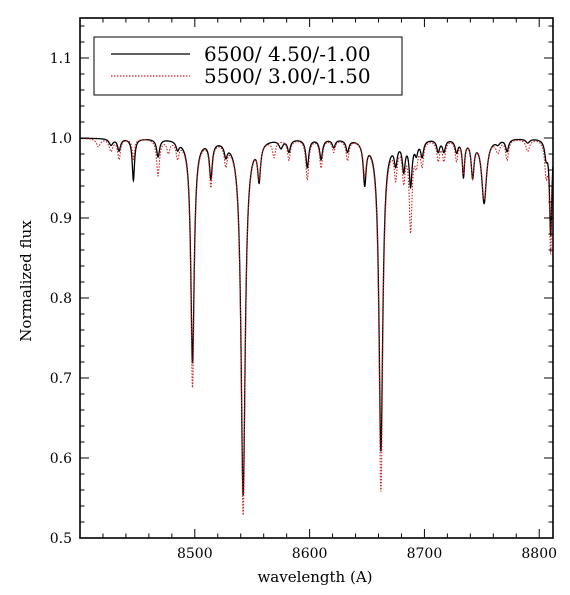 The height and width of the screenshot is (595, 570). I want to click on x-tick-label: 8500, so click(195, 554).